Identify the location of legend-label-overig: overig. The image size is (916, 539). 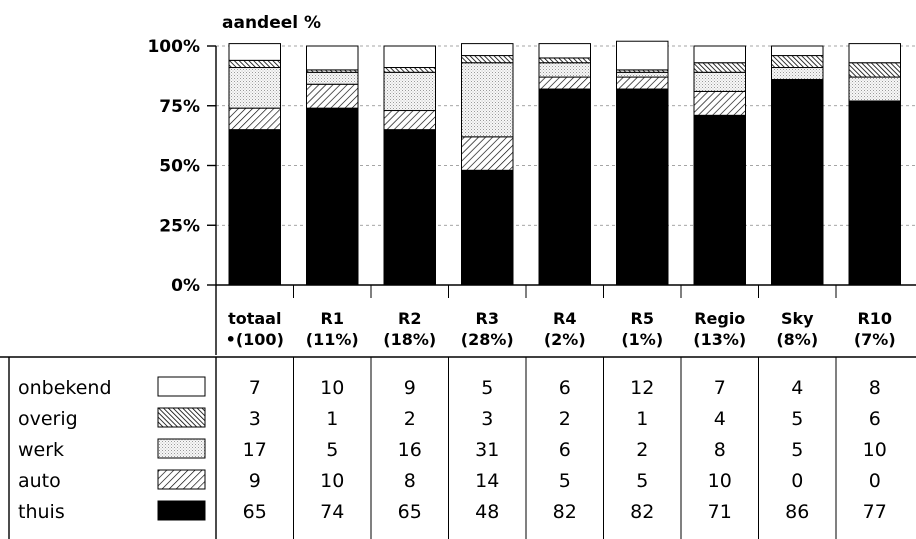
(48, 419).